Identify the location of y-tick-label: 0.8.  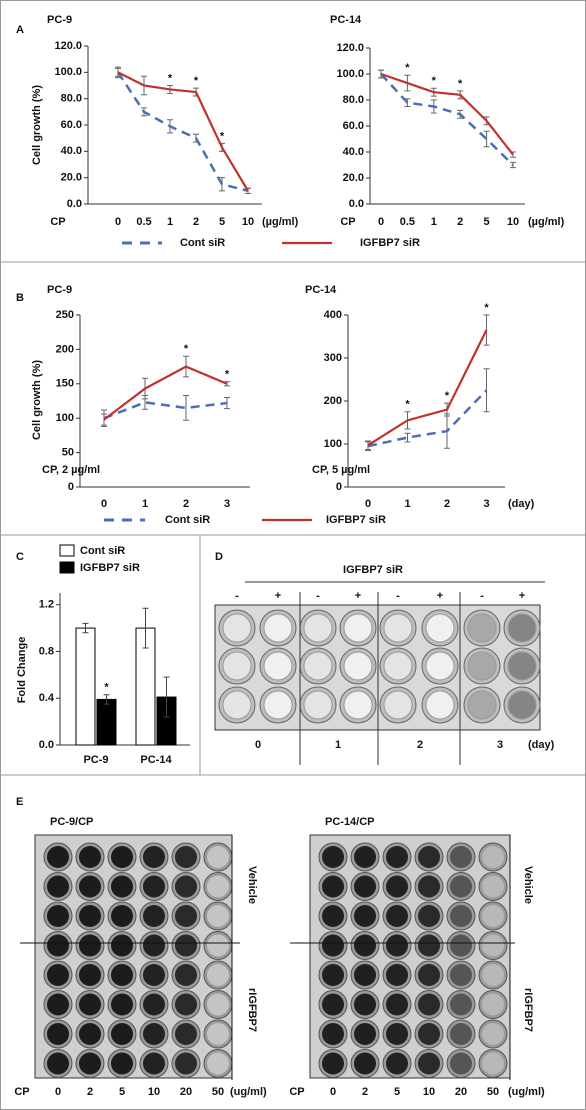
(46, 651).